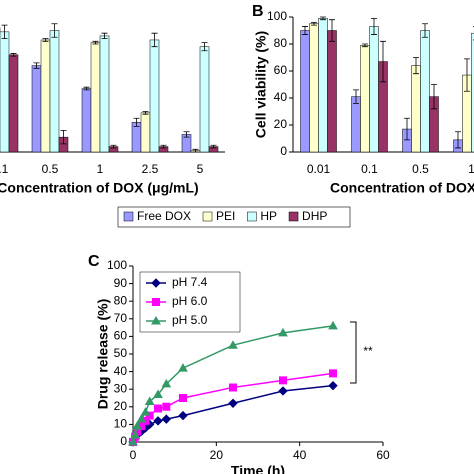 The height and width of the screenshot is (474, 474). Describe the element at coordinates (164, 216) in the screenshot. I see `legend-label: Free DOX` at that location.